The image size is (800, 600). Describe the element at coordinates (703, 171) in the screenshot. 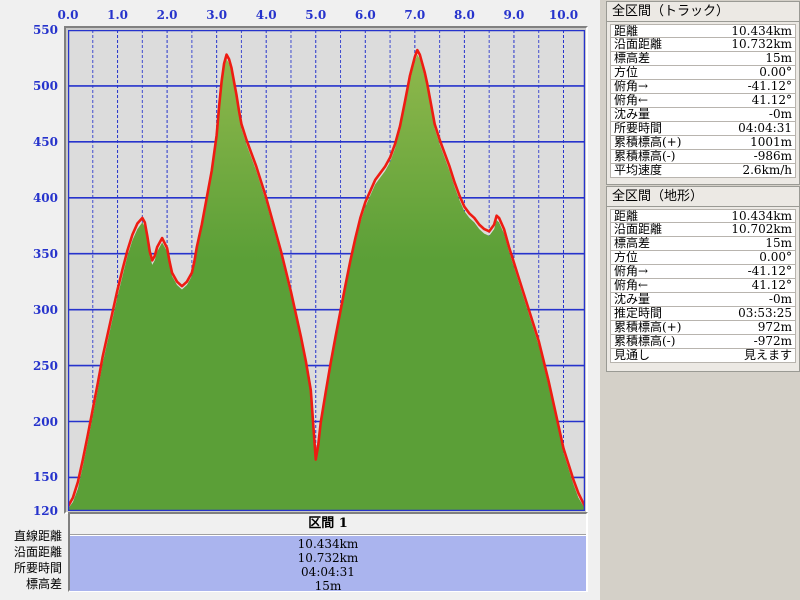

I see `info-row: 平均速度 2.6km/h` at that location.